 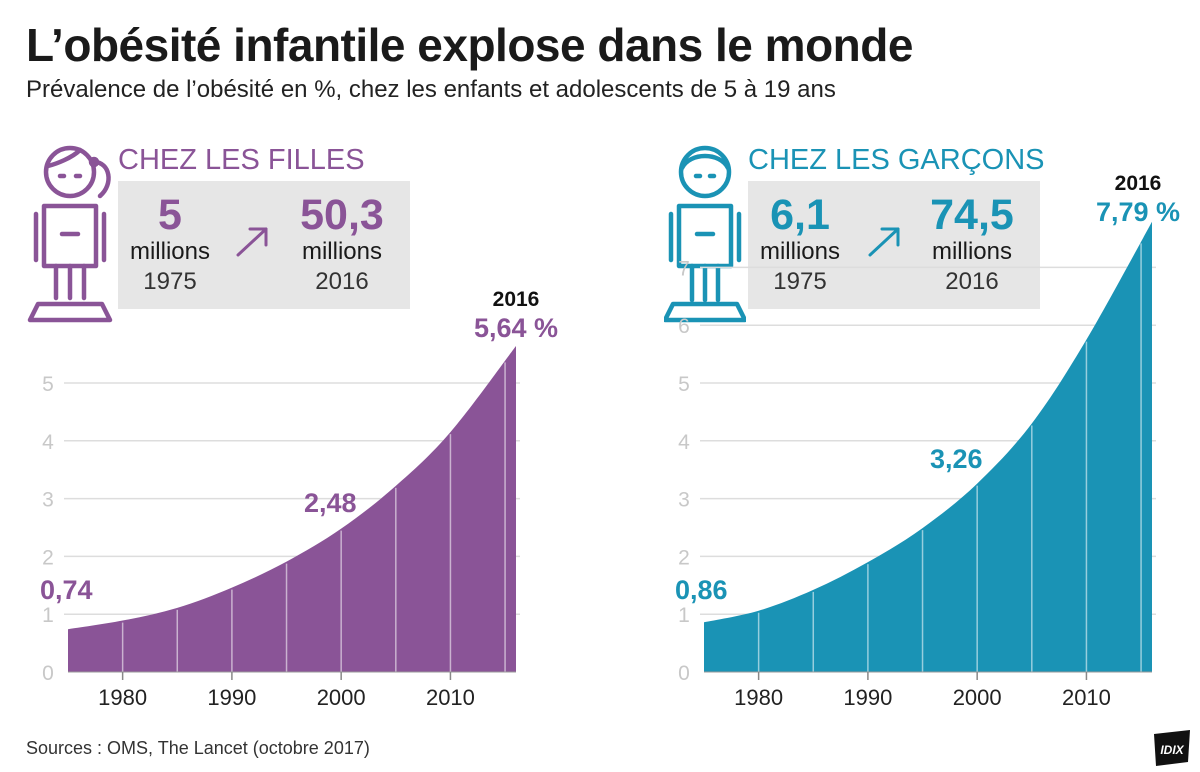 I want to click on boys-x-tick-label: 1990, so click(x=867, y=697).